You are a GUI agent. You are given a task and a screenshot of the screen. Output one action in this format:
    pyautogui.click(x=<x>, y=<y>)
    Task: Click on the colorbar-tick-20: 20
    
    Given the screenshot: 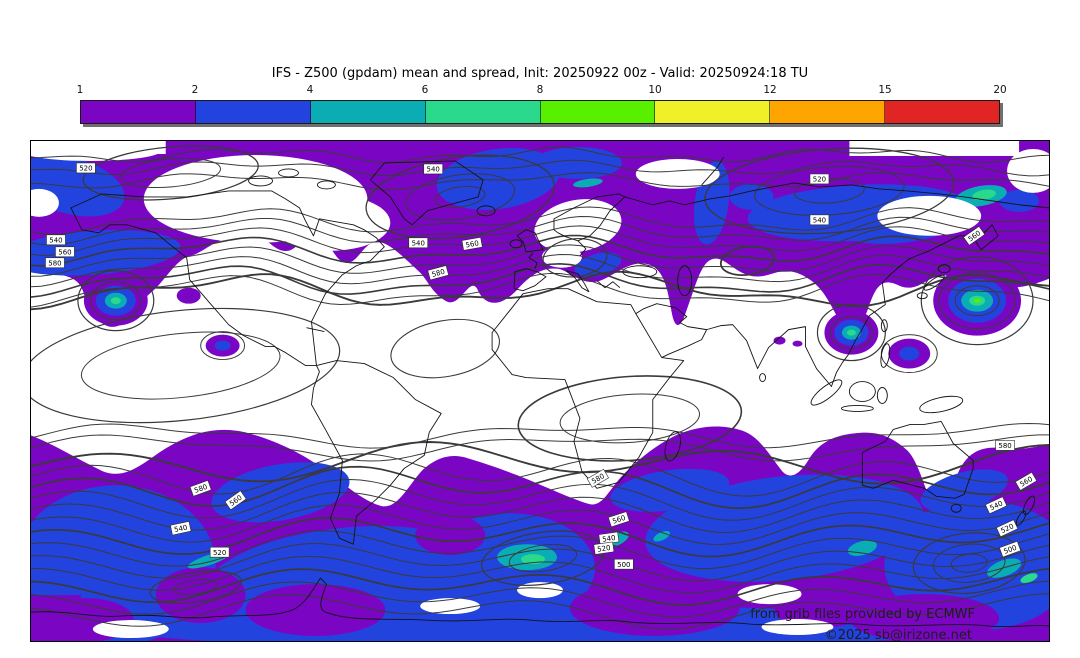 What is the action you would take?
    pyautogui.click(x=1000, y=90)
    